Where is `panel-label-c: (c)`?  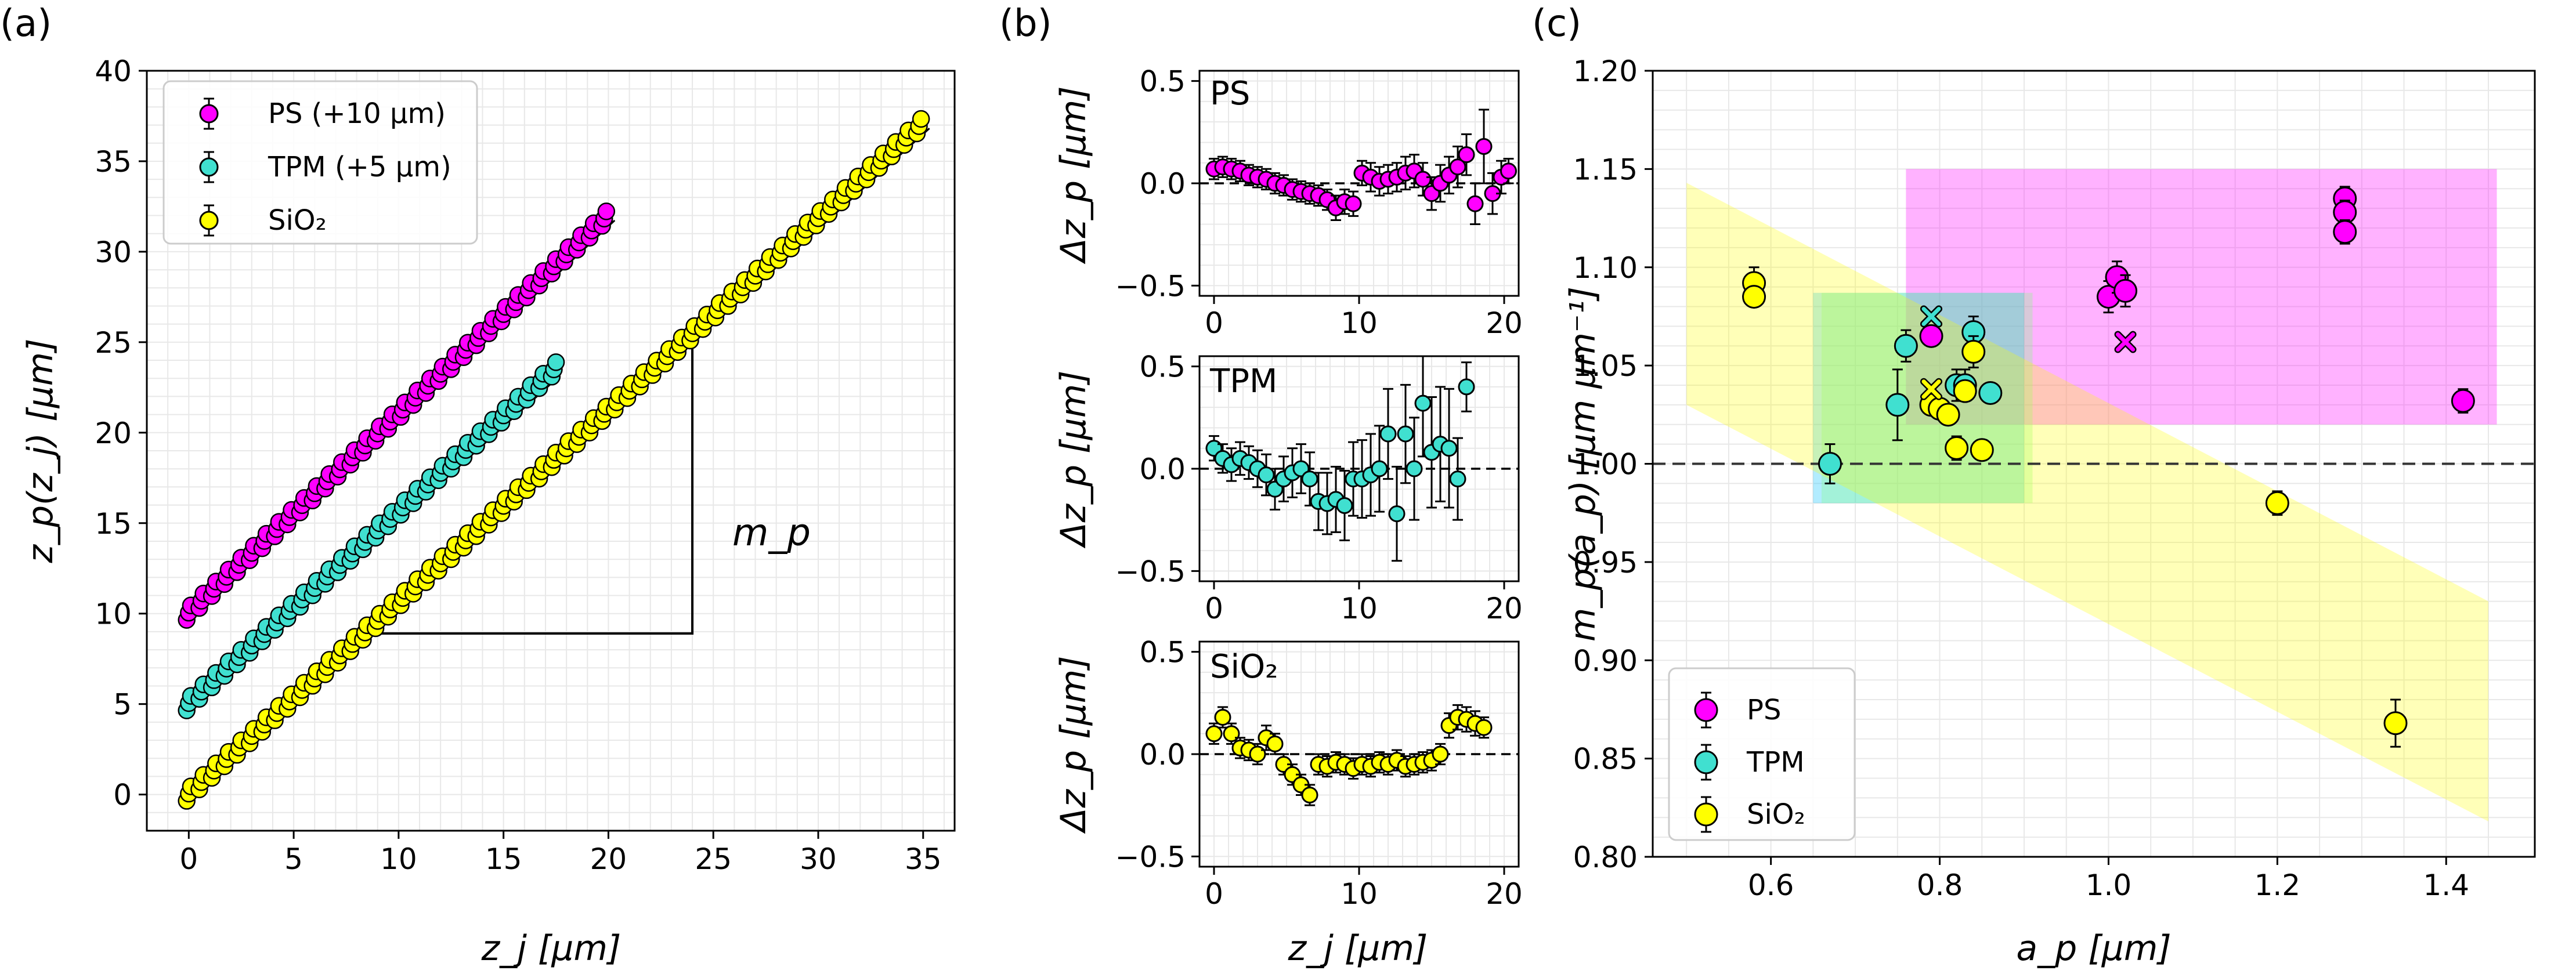 panel-label-c: (c) is located at coordinates (1556, 24).